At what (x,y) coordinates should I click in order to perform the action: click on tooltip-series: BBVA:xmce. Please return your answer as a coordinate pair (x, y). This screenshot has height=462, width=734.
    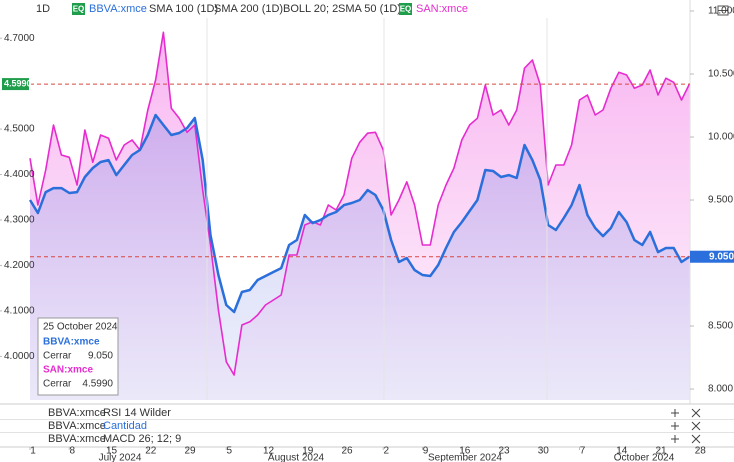
    Looking at the image, I should click on (71, 342).